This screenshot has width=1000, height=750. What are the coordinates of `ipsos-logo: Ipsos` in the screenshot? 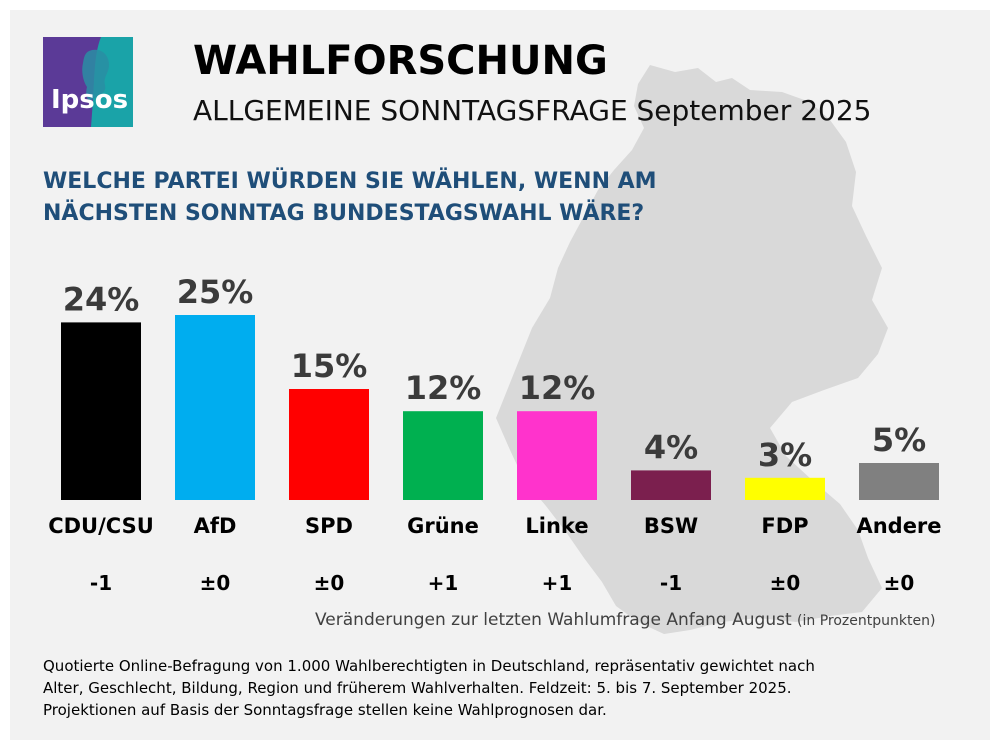 It's located at (88, 82).